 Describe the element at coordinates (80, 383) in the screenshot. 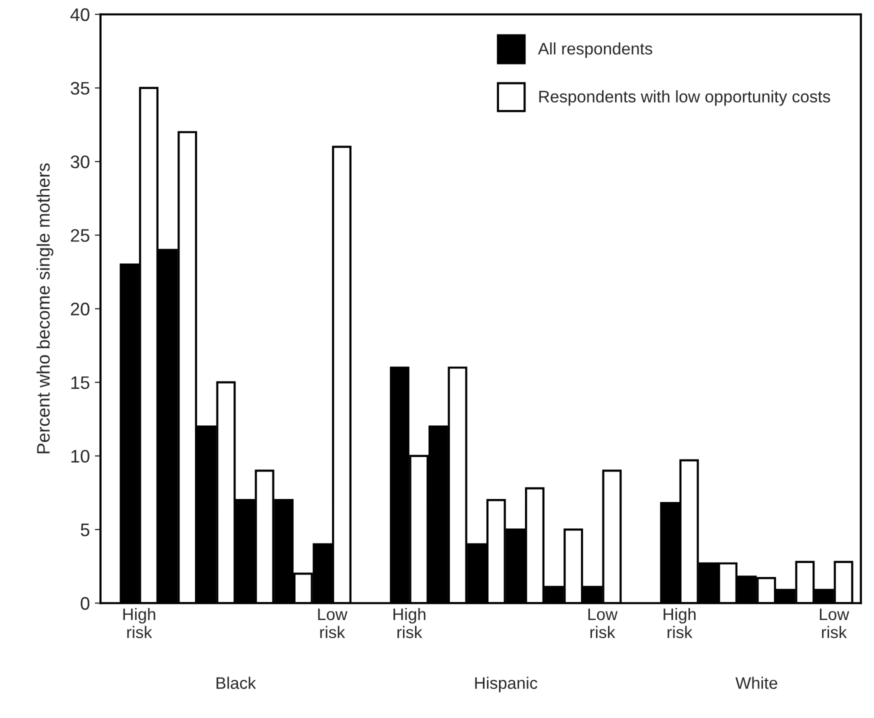

I see `y-tick-label: 15` at that location.